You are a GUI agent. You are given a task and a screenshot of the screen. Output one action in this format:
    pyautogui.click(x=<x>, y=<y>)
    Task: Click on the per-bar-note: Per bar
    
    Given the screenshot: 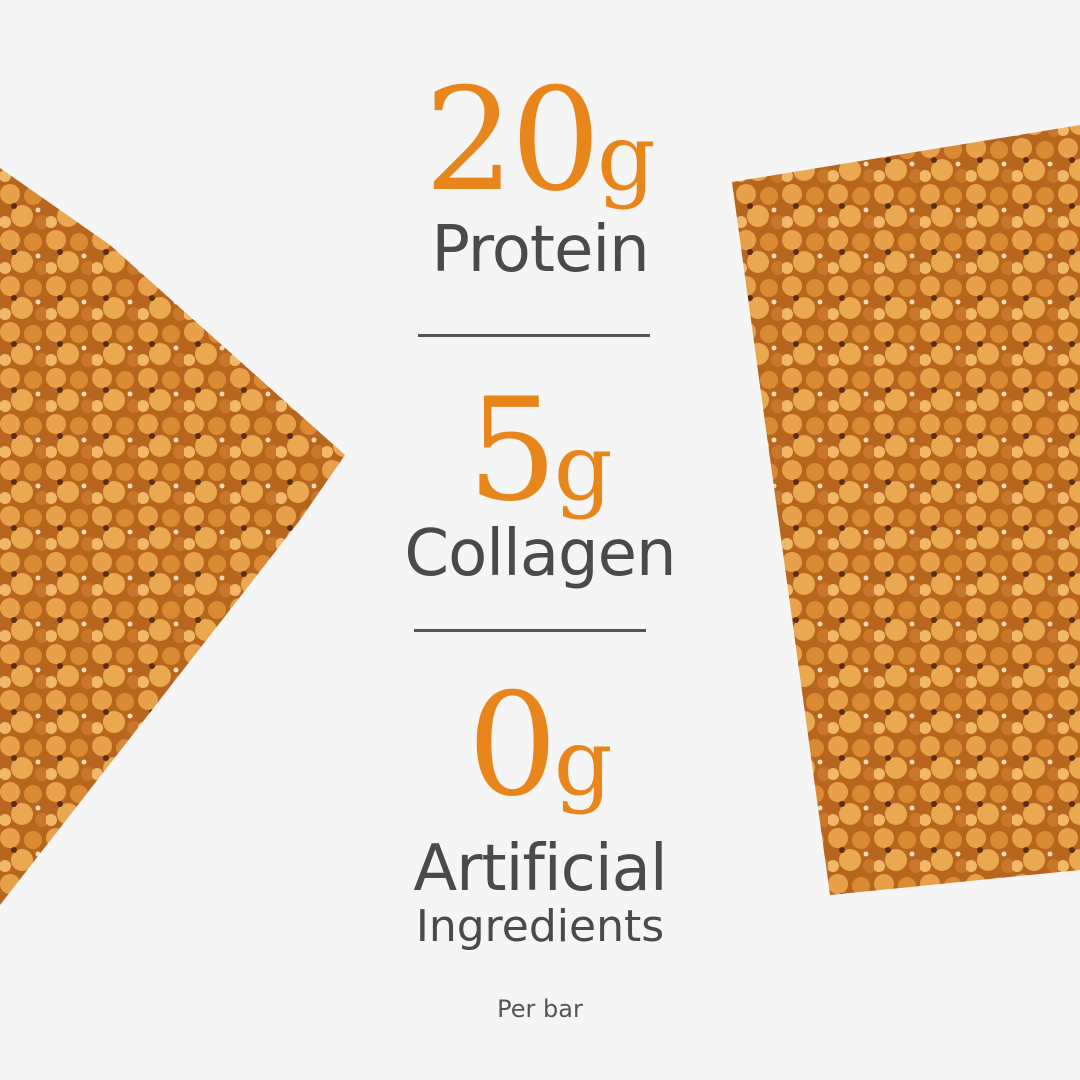 What is the action you would take?
    pyautogui.click(x=540, y=1009)
    